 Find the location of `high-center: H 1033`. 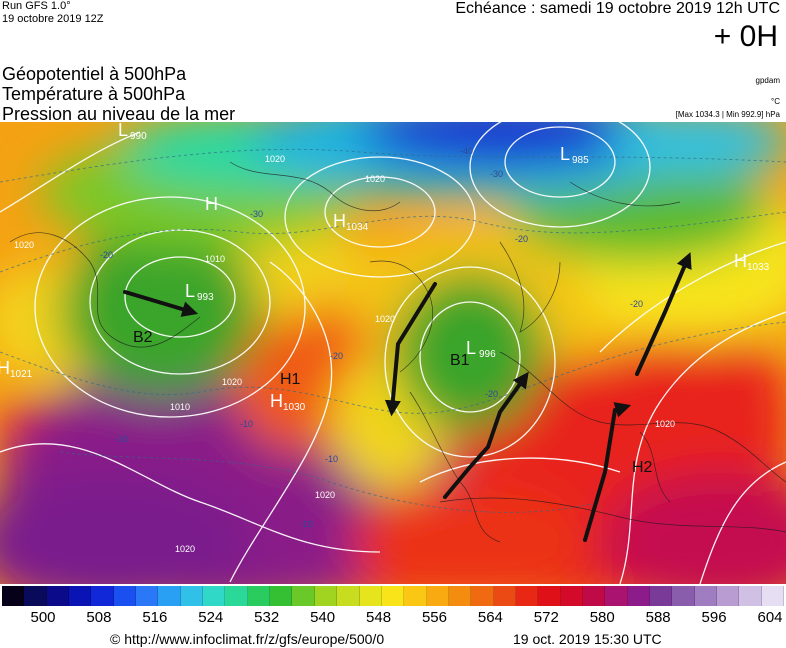

high-center: H 1033 is located at coordinates (752, 262).